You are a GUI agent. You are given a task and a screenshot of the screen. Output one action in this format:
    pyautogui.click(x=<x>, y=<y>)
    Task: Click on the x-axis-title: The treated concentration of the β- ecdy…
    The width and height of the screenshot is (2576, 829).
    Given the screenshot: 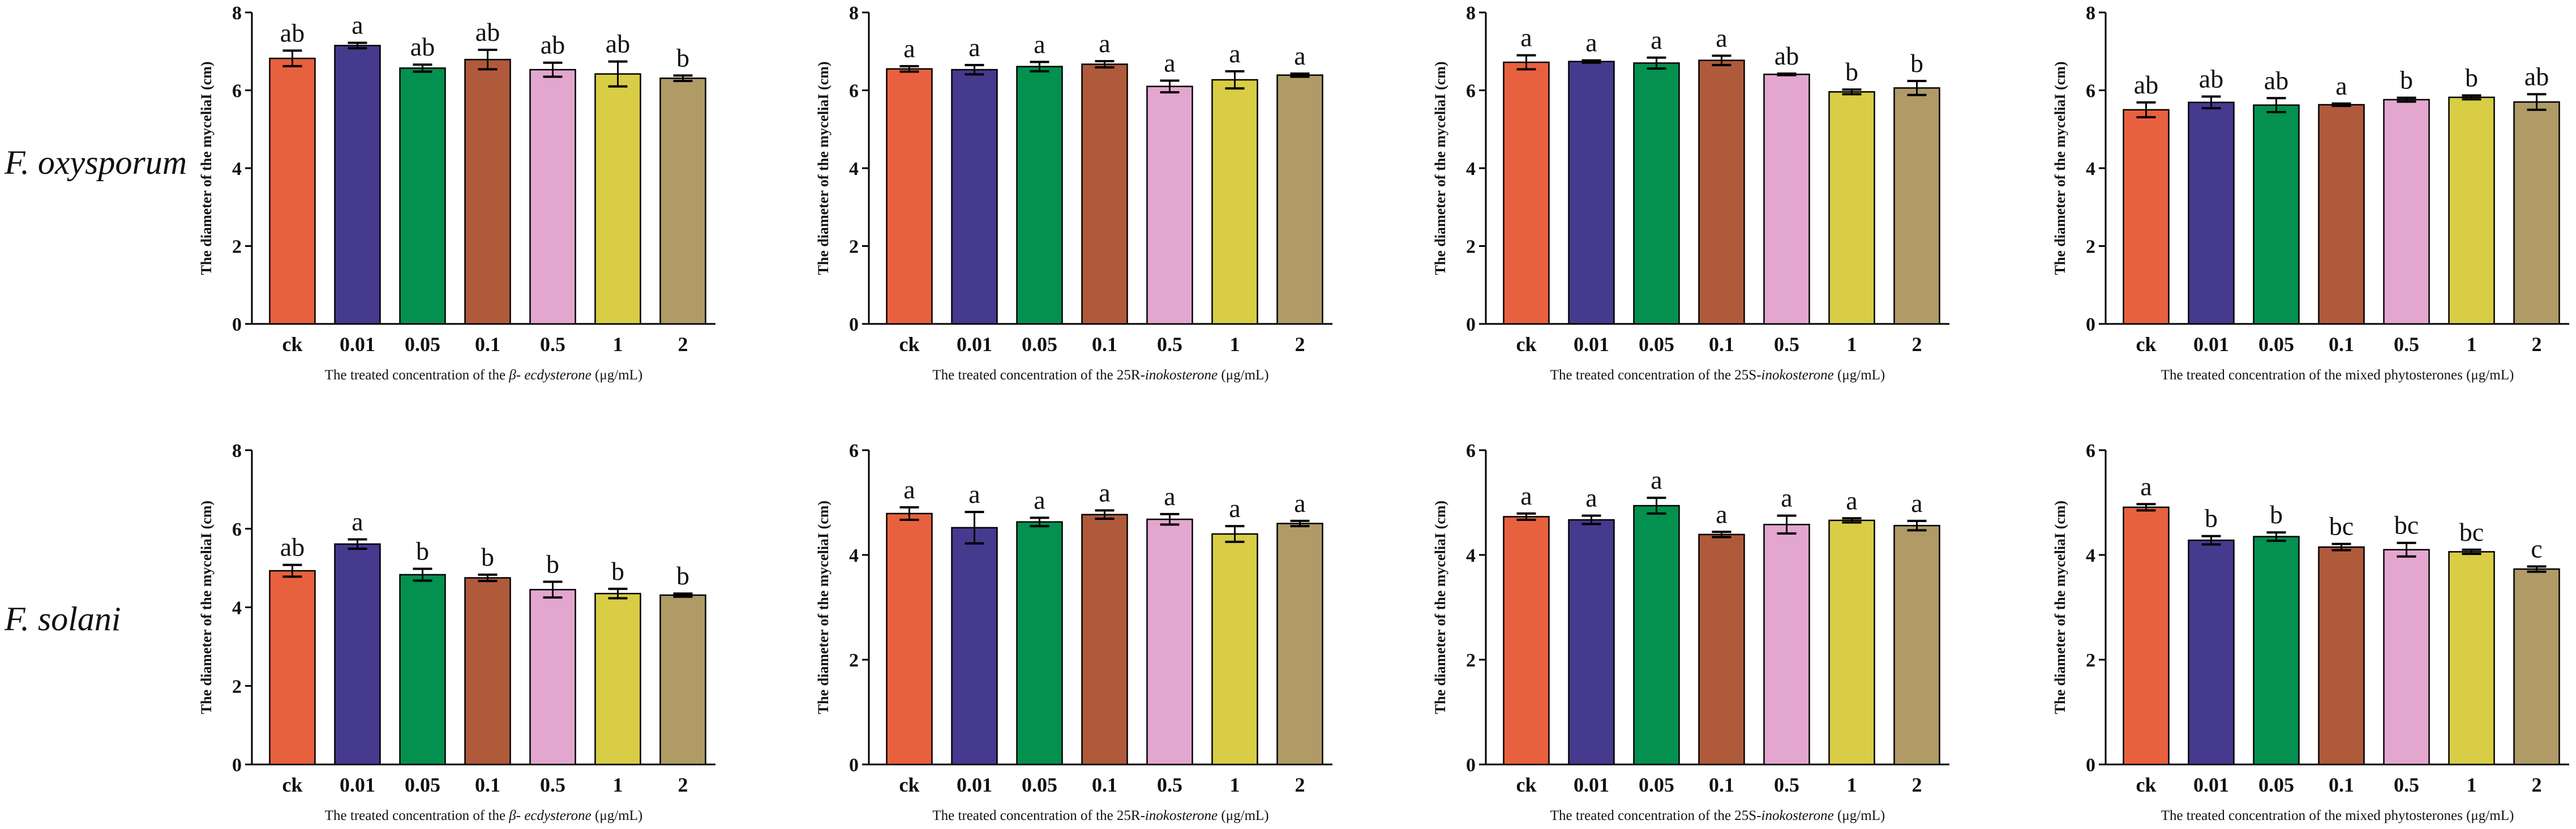 What is the action you would take?
    pyautogui.click(x=484, y=815)
    